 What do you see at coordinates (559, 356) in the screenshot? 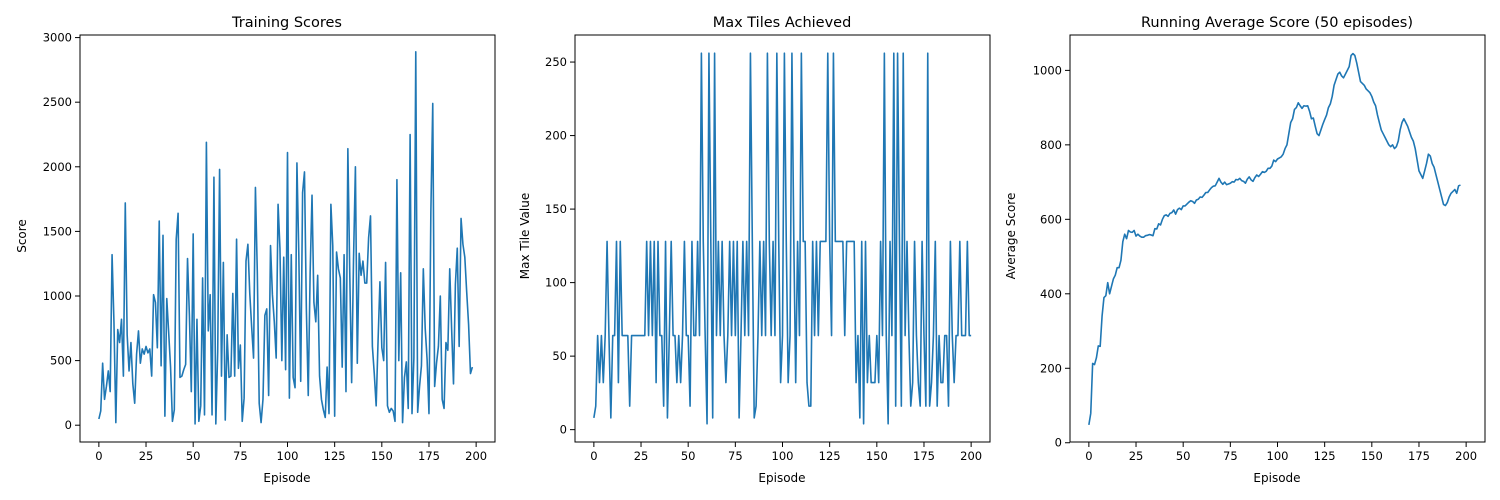
I see `y-tick-label: 50` at bounding box center [559, 356].